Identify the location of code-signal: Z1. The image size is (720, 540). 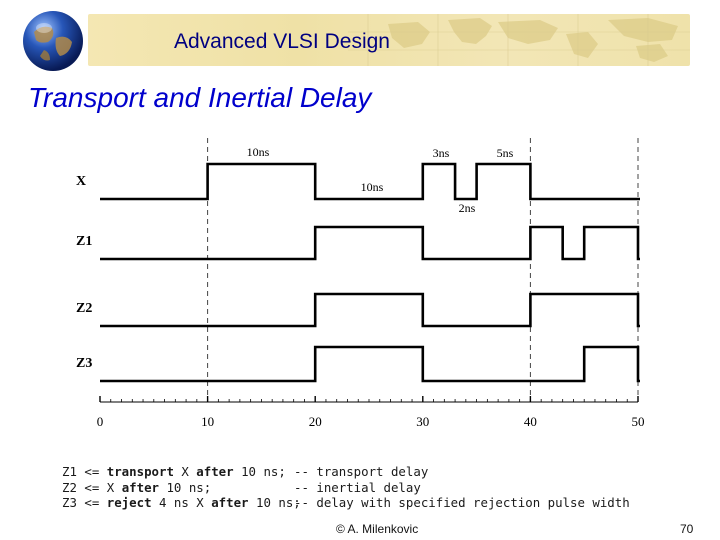
(69, 471).